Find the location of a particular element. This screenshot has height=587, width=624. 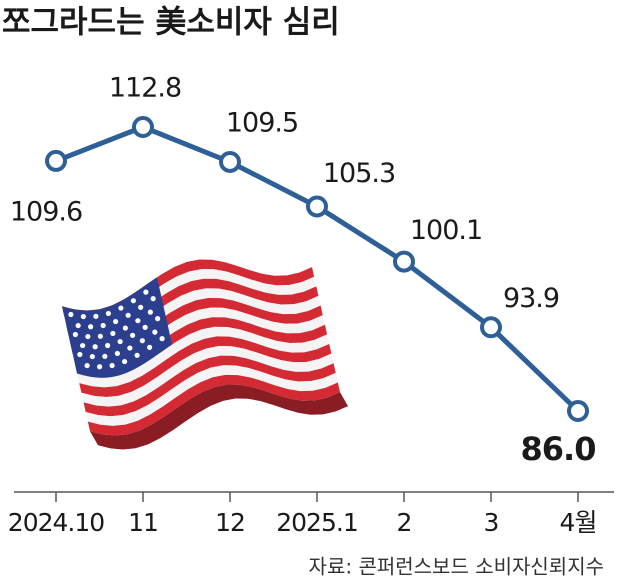

value-label: 109.6 is located at coordinates (46, 211).